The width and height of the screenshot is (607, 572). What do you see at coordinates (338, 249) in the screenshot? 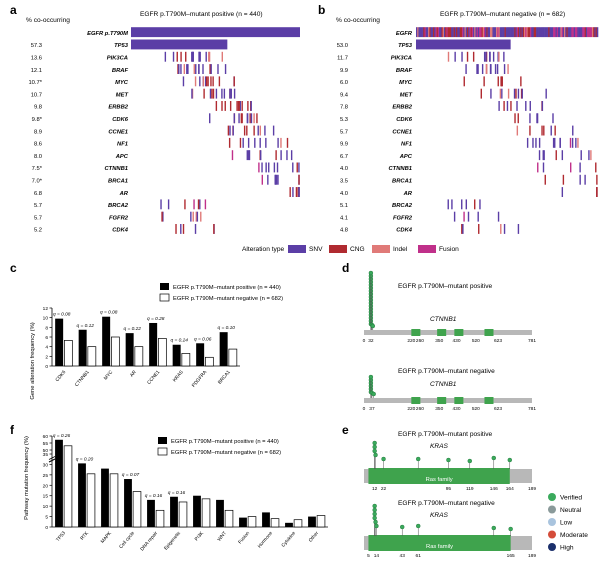
I see `legend-swatch-cng` at bounding box center [338, 249].